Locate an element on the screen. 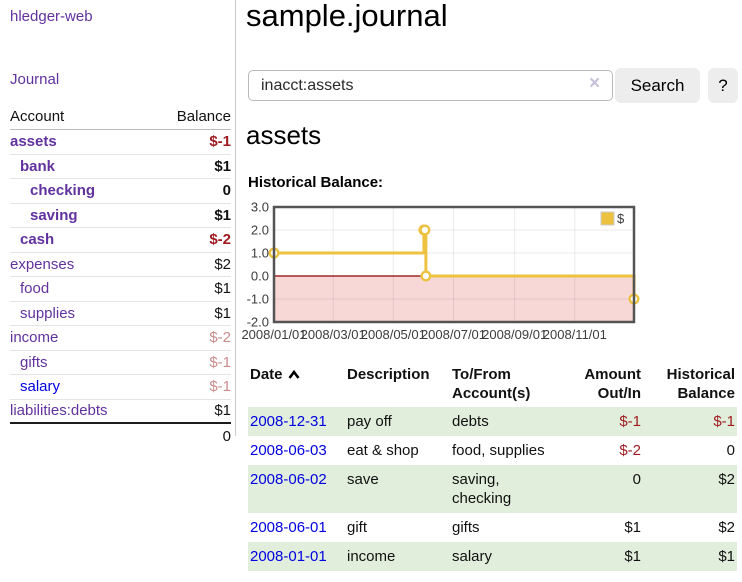 The height and width of the screenshot is (582, 742). account-row: saving $1 is located at coordinates (120, 216).